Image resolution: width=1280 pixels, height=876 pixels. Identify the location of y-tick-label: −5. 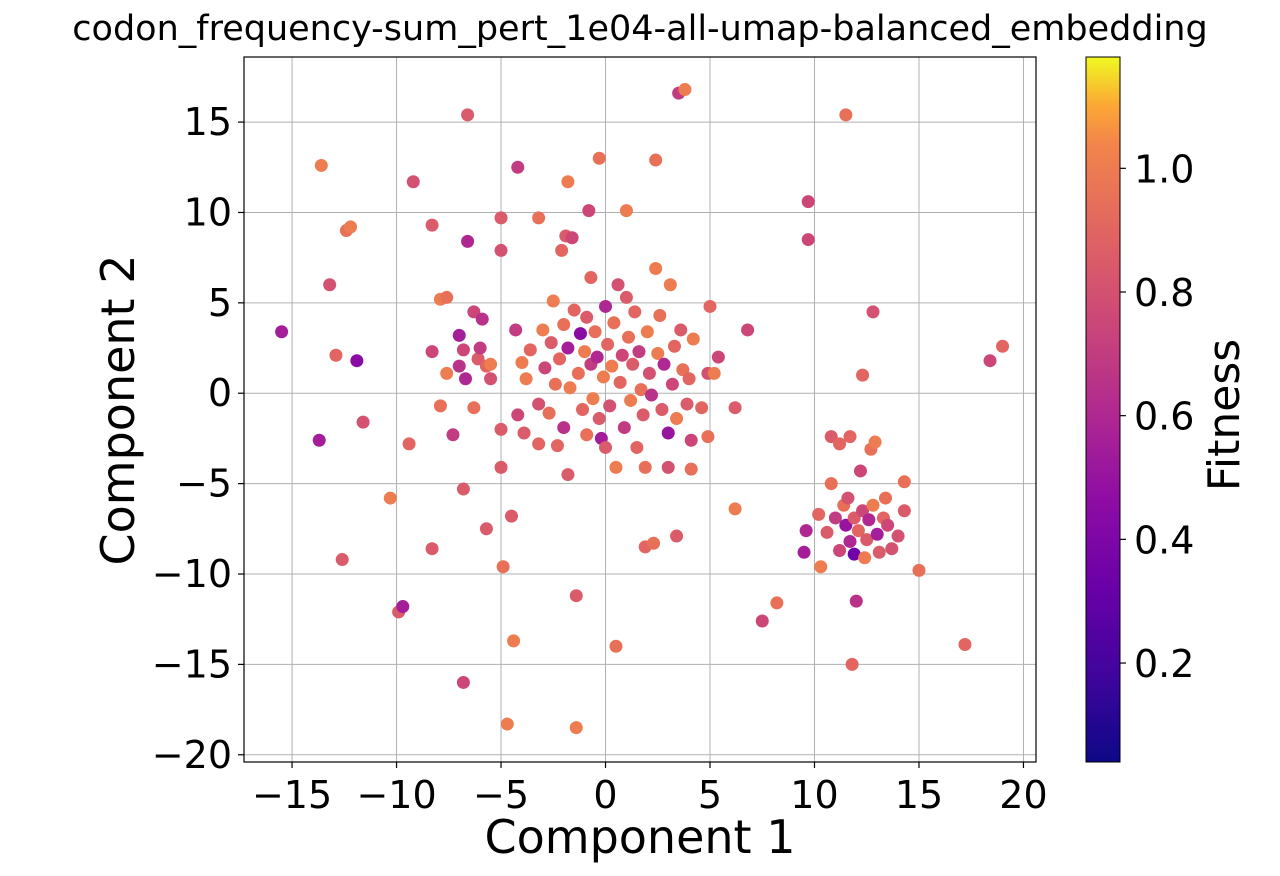
(204, 484).